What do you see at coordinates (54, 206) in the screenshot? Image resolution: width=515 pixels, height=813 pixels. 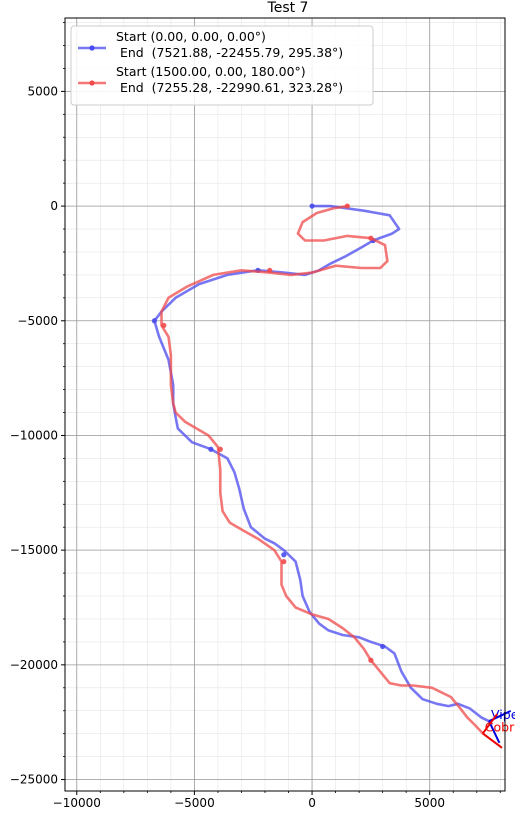 I see `y-tick-label: 0` at bounding box center [54, 206].